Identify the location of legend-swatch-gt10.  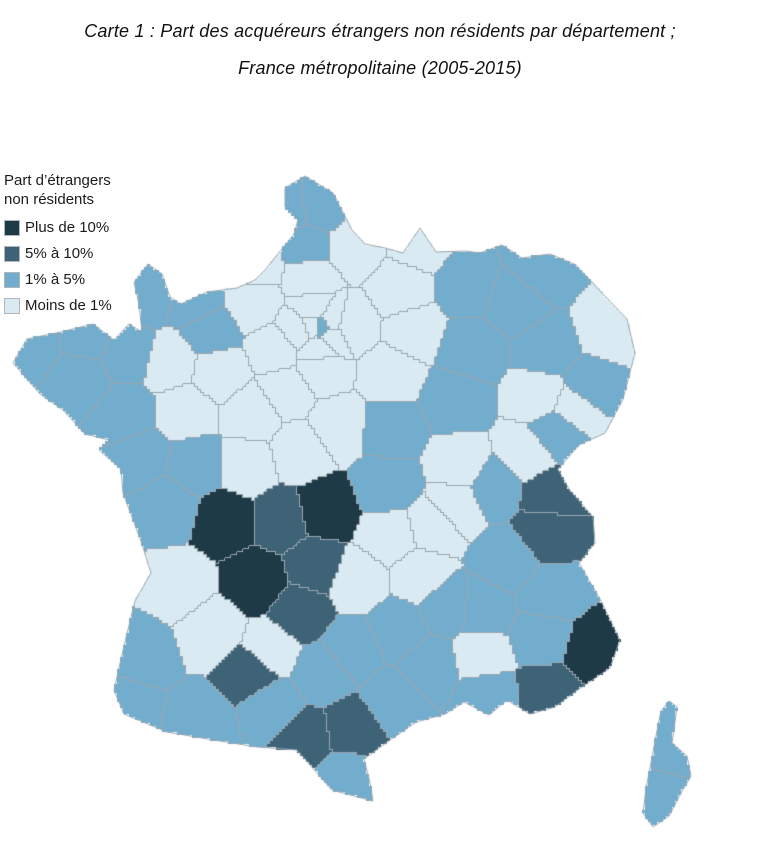
(12, 227).